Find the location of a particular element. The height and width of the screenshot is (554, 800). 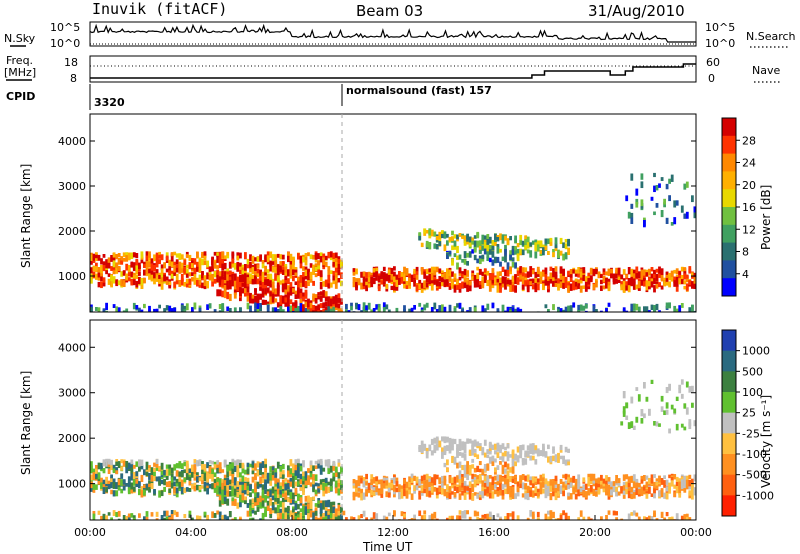

y-tick-label: 2000 is located at coordinates (72, 231).